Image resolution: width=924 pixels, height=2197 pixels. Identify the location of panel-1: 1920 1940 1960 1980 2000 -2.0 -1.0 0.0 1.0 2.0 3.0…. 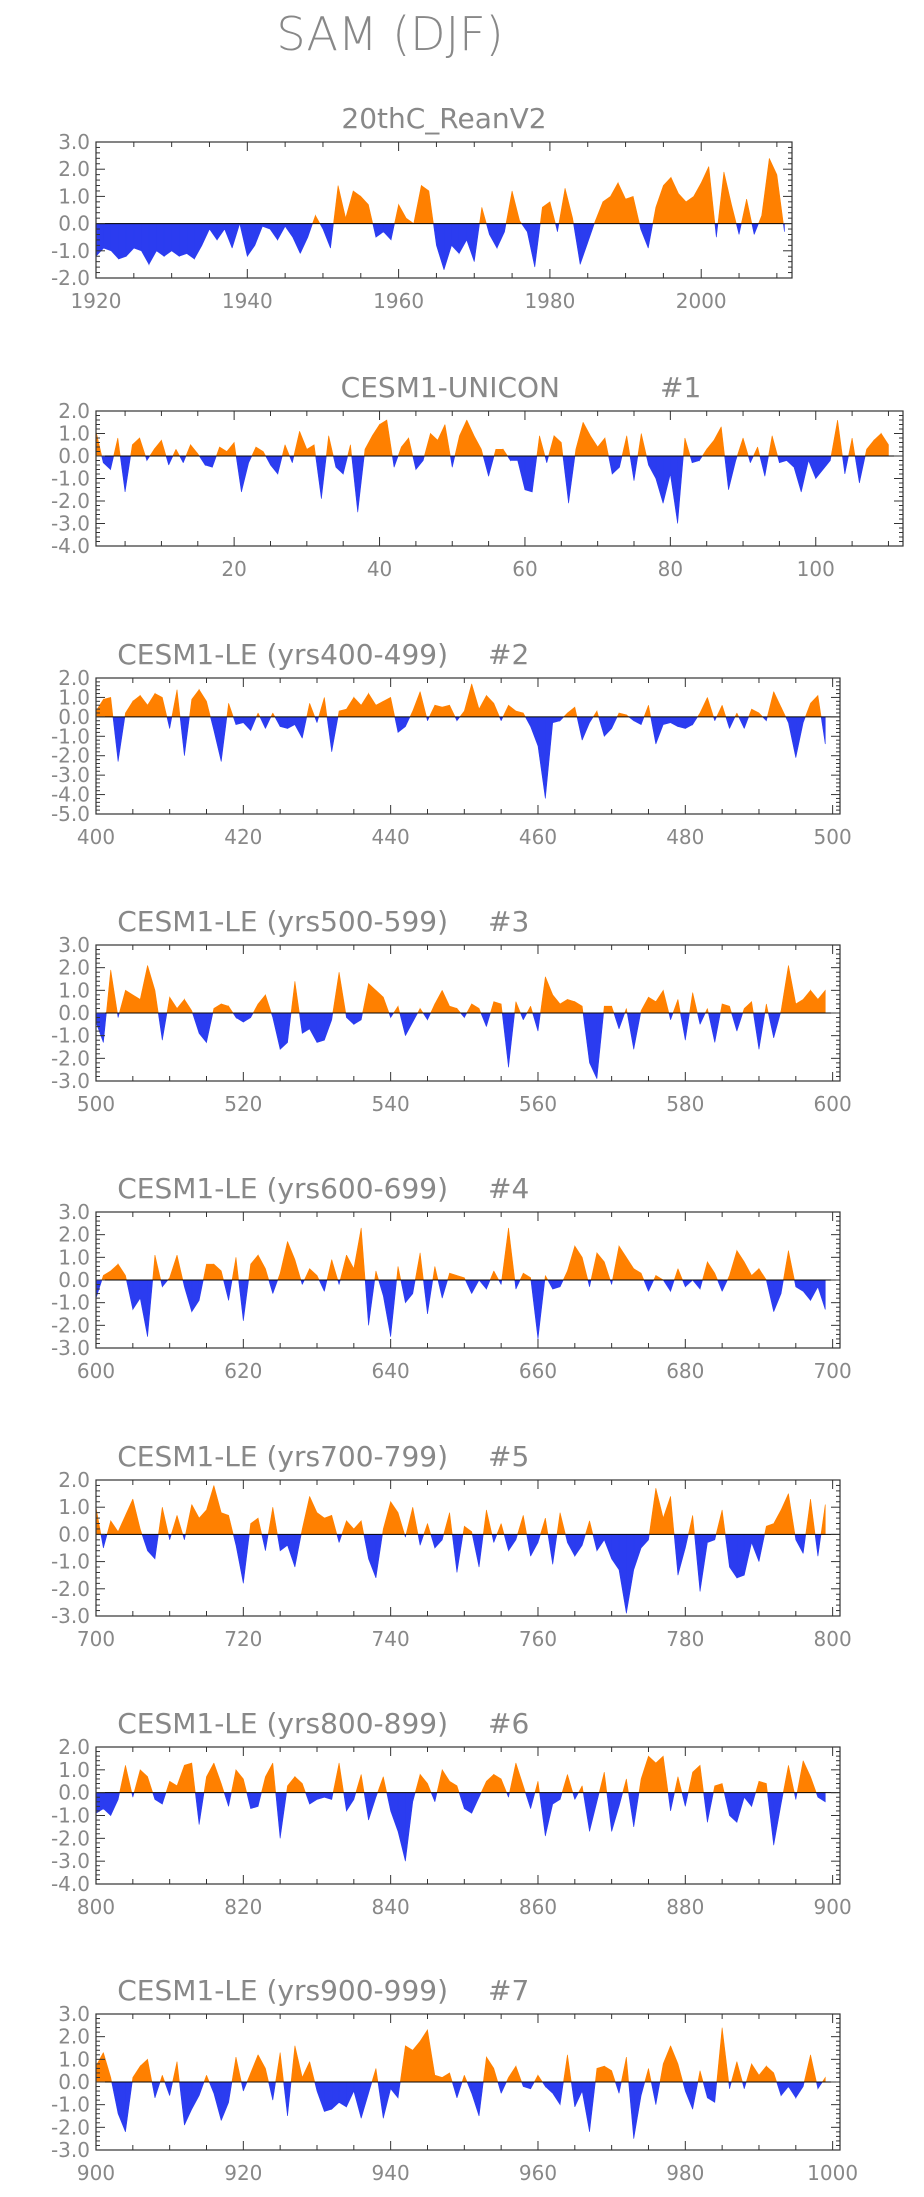
(422, 207).